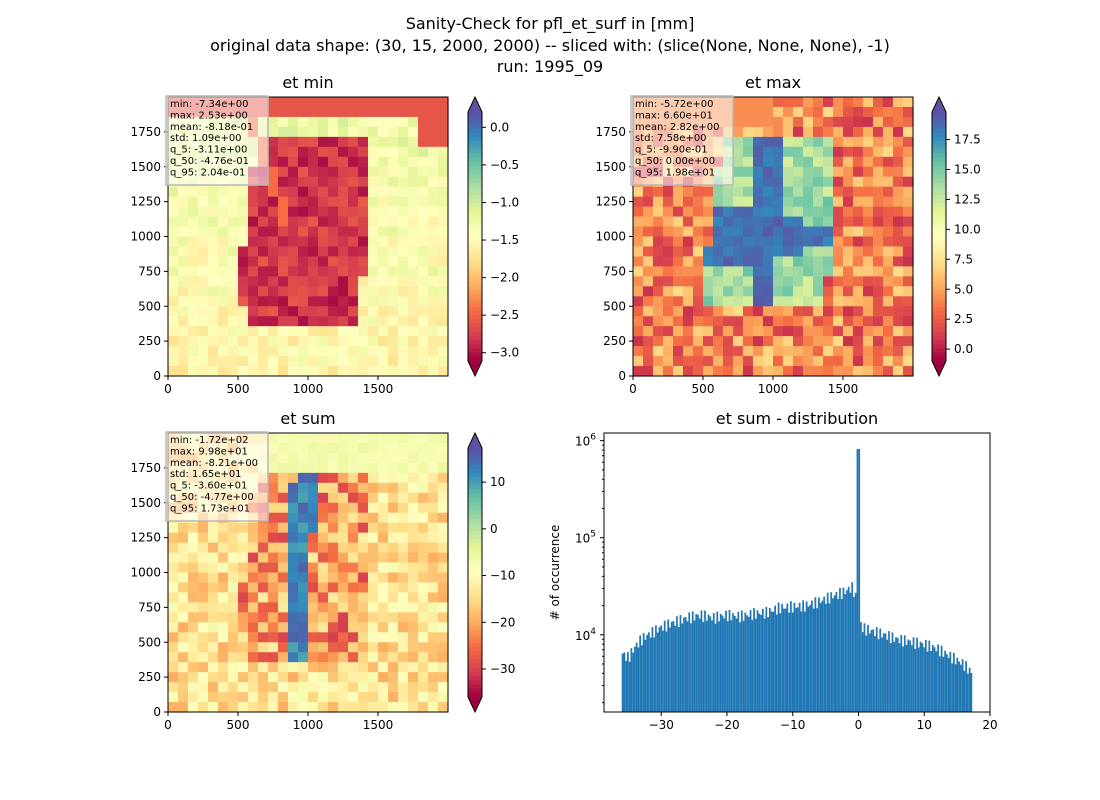 Image resolution: width=1100 pixels, height=800 pixels. Describe the element at coordinates (149, 306) in the screenshot. I see `y-tick-label: 500` at that location.